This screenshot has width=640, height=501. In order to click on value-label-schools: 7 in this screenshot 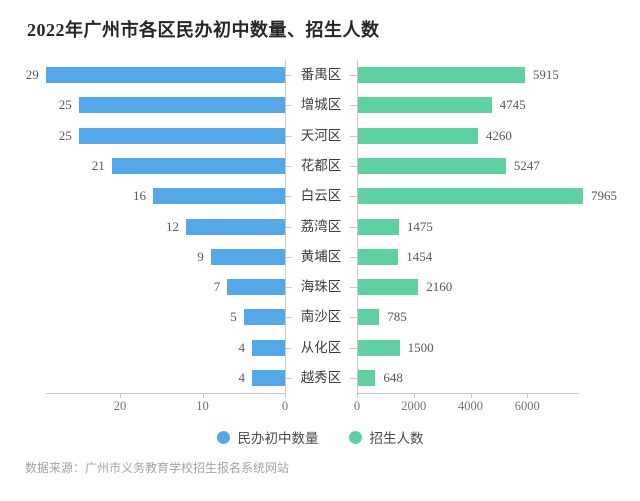, I will do `click(217, 287)`.